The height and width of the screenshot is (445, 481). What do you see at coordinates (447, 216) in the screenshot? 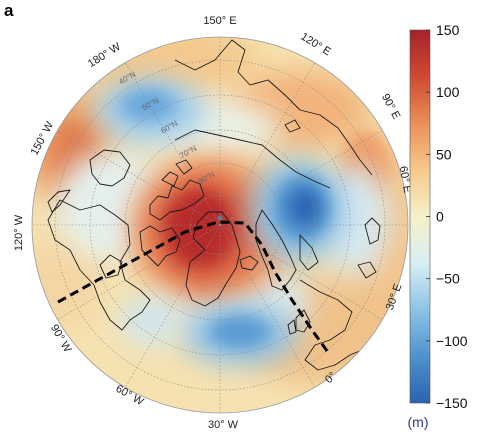
I see `colorbar-ticks: 150 100 50 0 −50 −100 −150` at bounding box center [447, 216].